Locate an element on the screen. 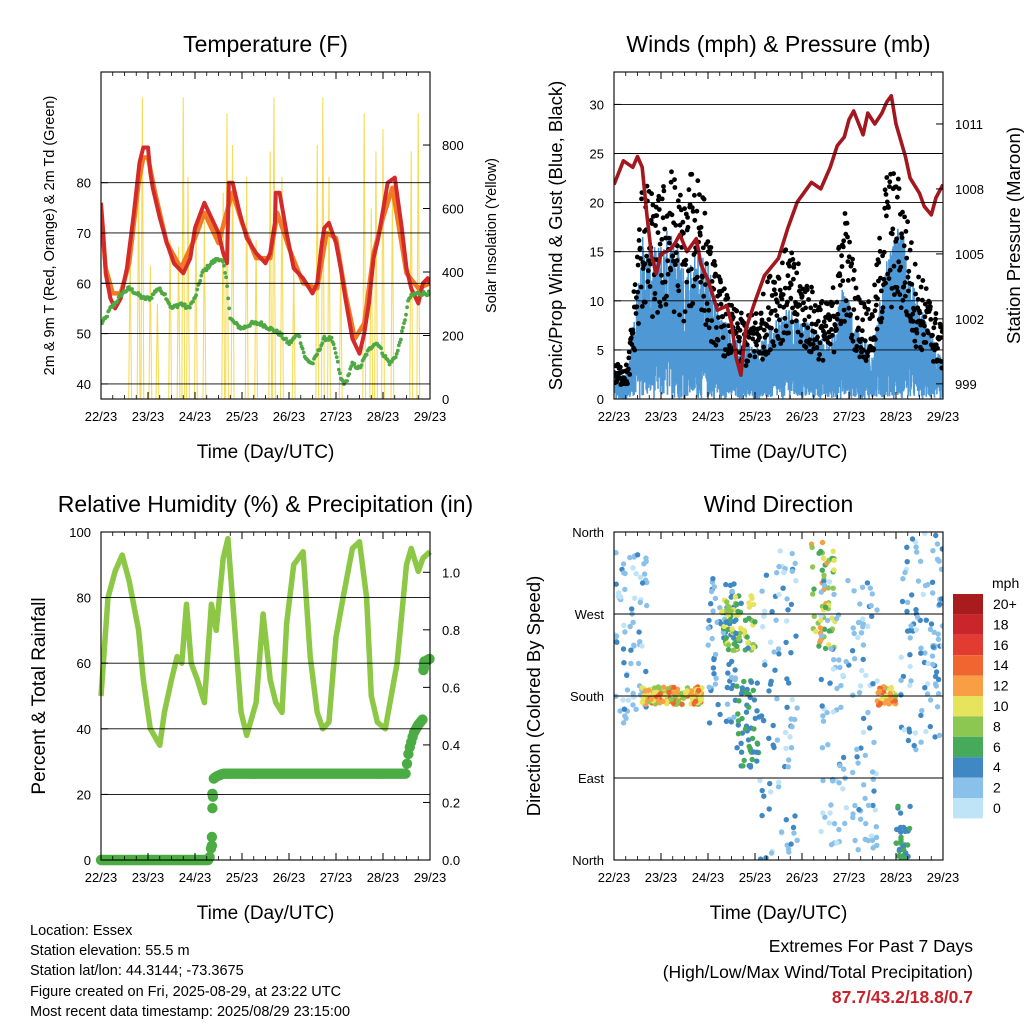  legend-label: 20+ is located at coordinates (1005, 604).